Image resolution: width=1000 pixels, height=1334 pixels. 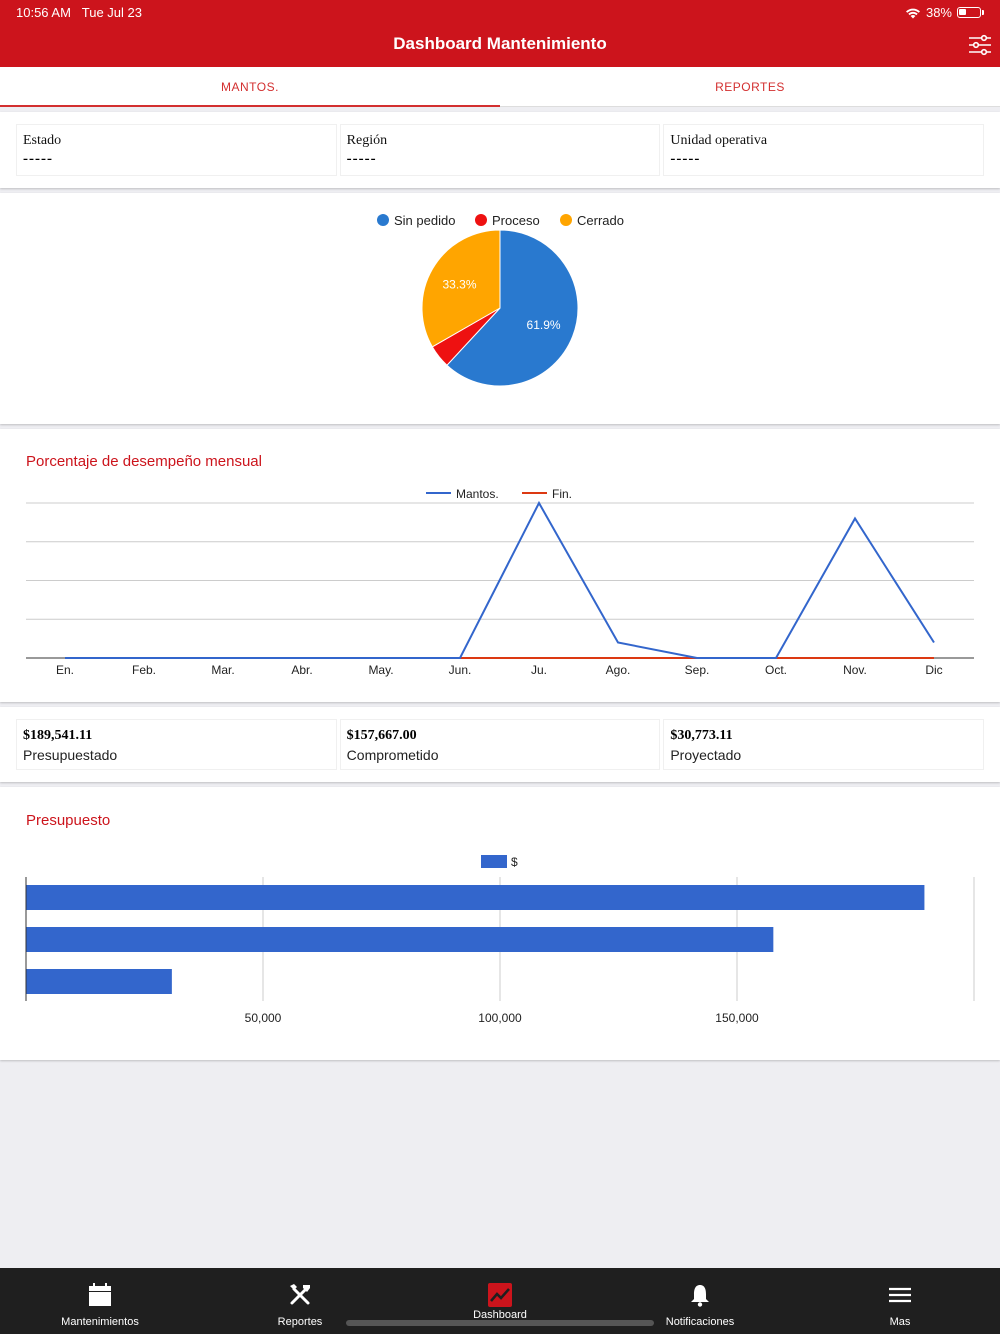 What do you see at coordinates (263, 1018) in the screenshot?
I see `x-tick-label: 50,000` at bounding box center [263, 1018].